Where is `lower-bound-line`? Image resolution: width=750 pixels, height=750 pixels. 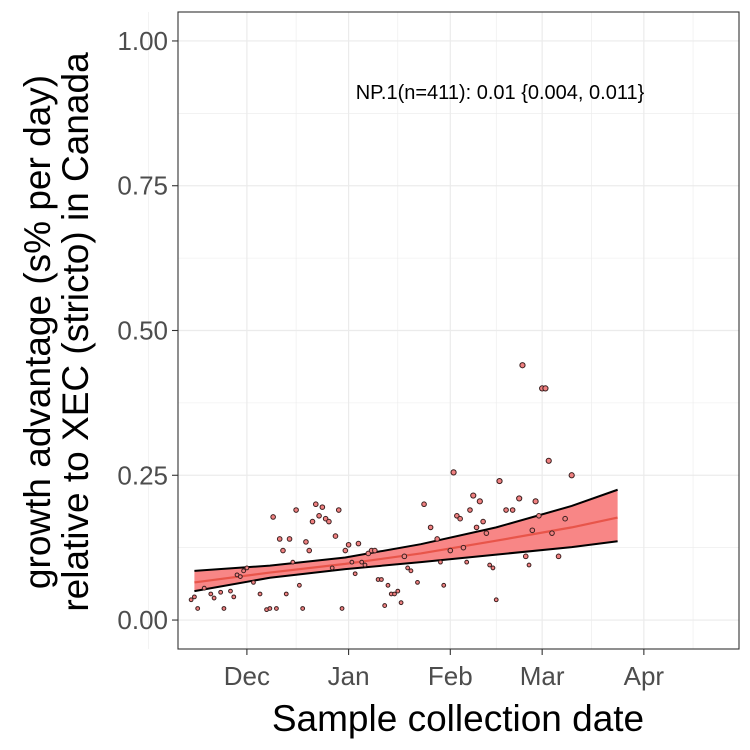 lower-bound-line is located at coordinates (406, 566).